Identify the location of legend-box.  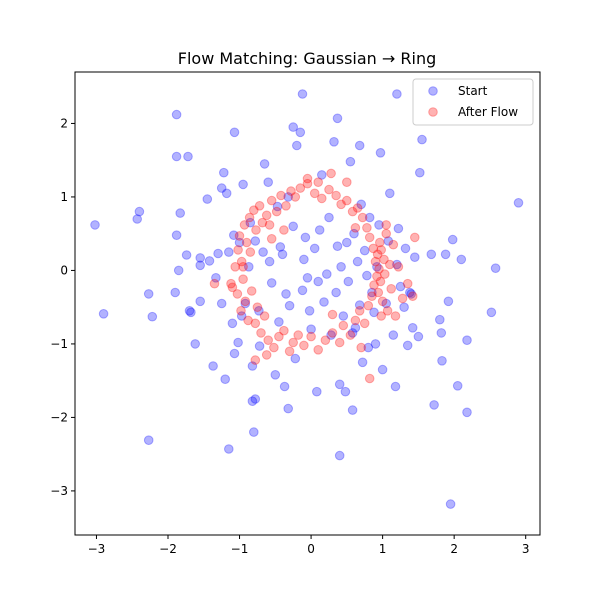
(473, 102).